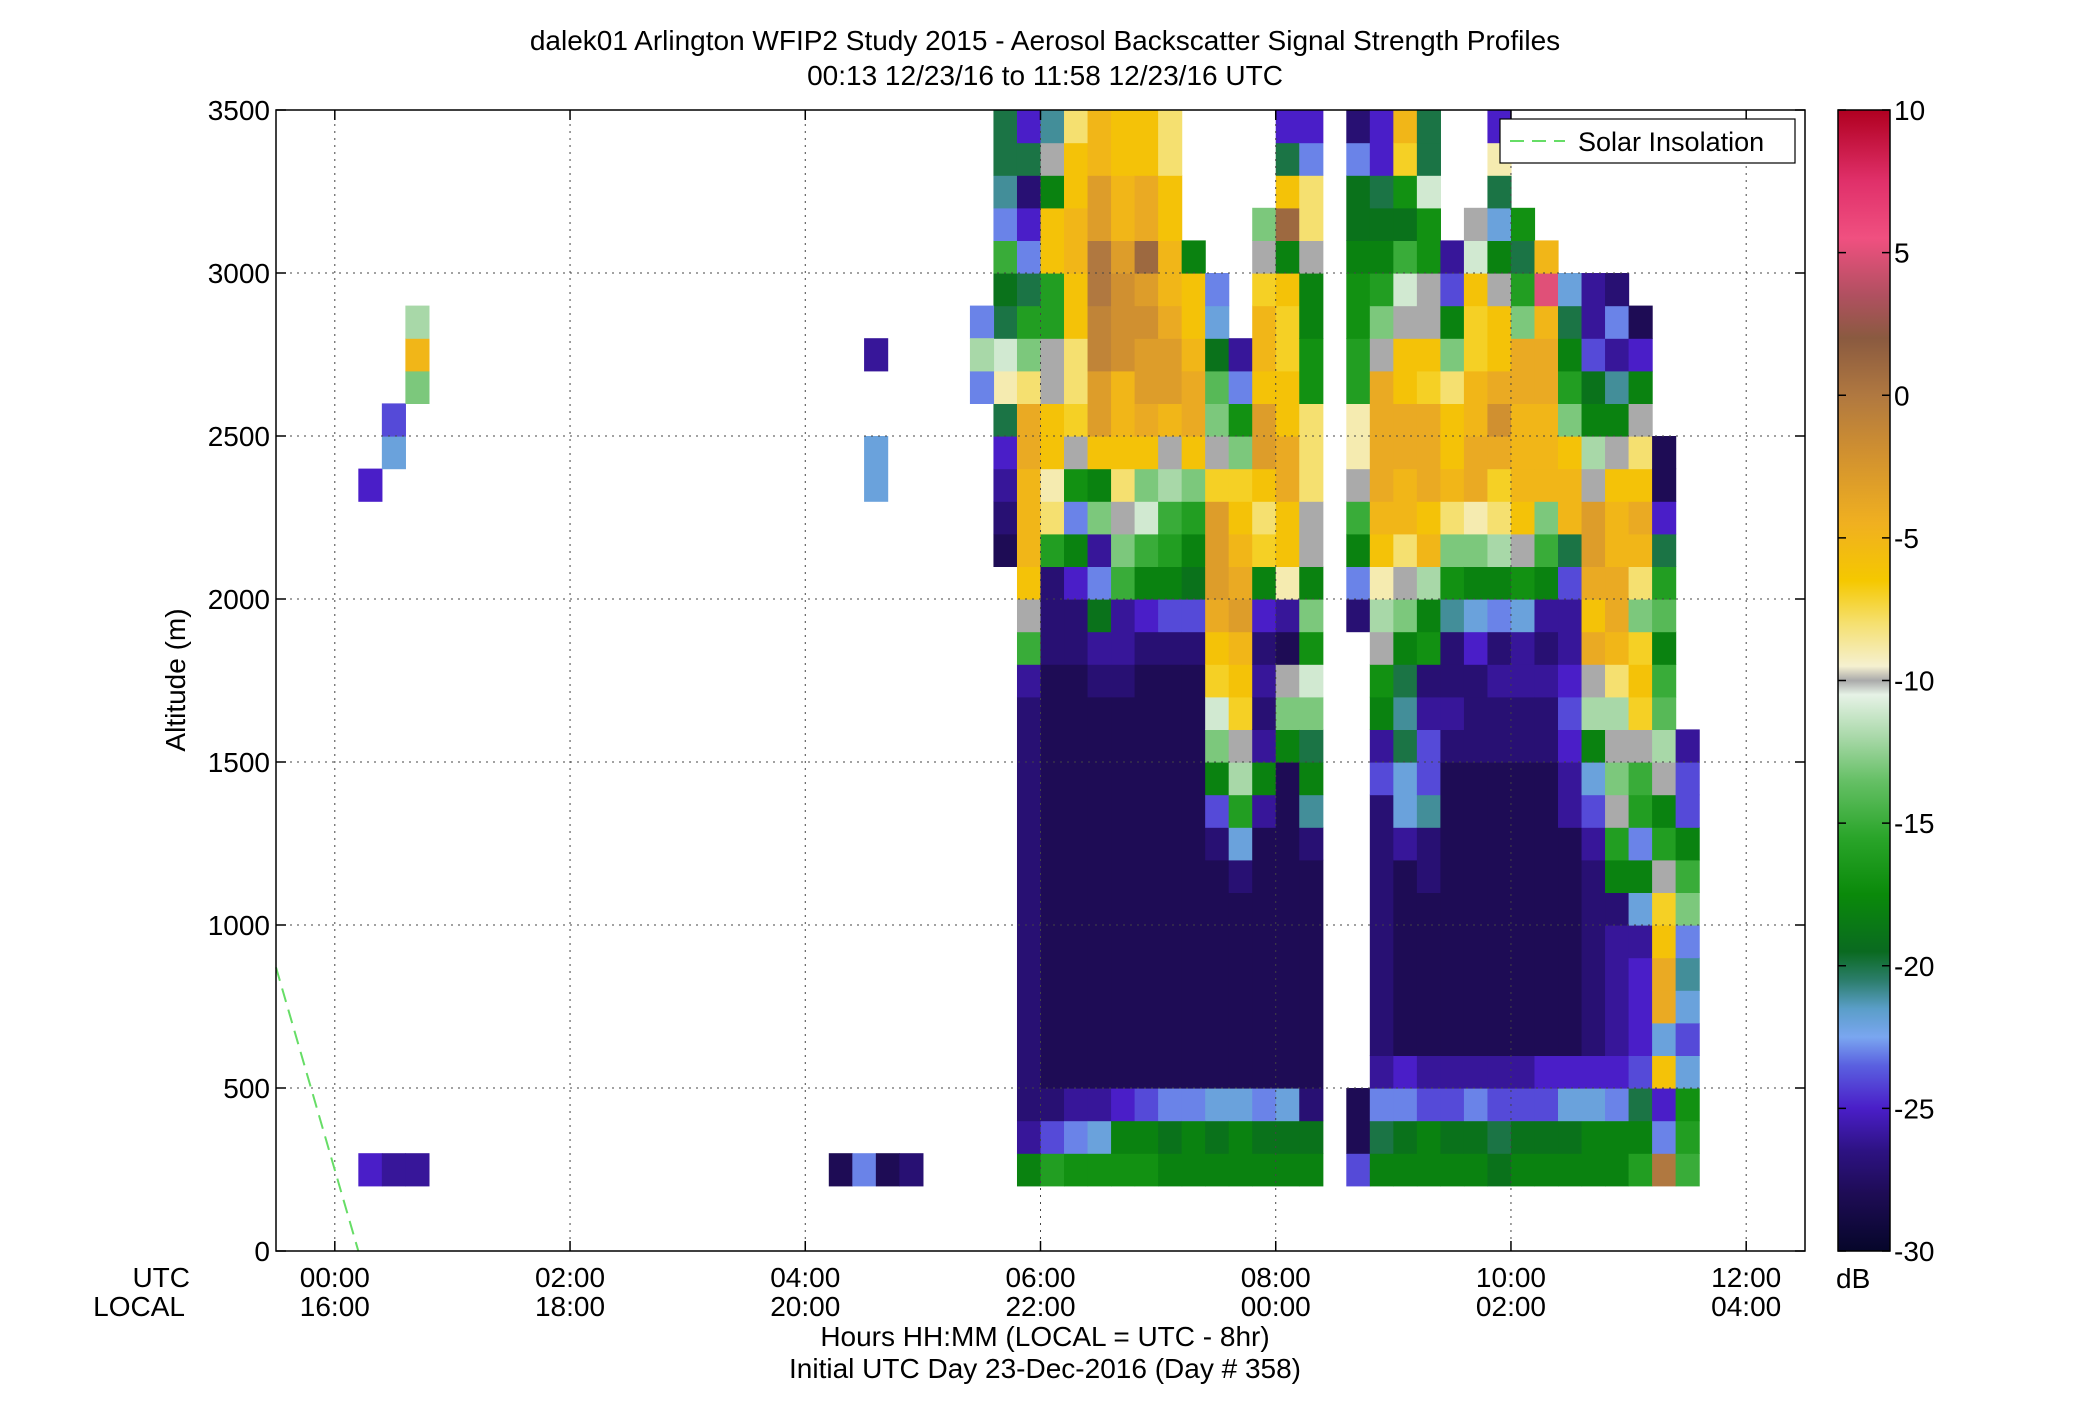 The height and width of the screenshot is (1425, 2098). I want to click on x-tick-label-local: 16:00, so click(335, 1306).